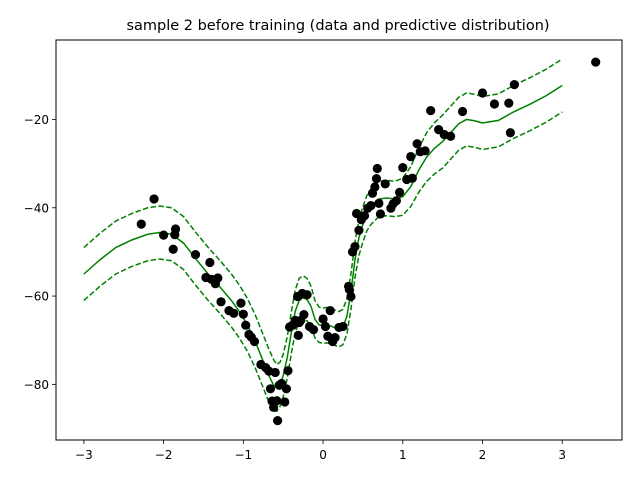 This screenshot has height=480, width=640. Describe the element at coordinates (84, 455) in the screenshot. I see `x-tick-label: −3` at that location.